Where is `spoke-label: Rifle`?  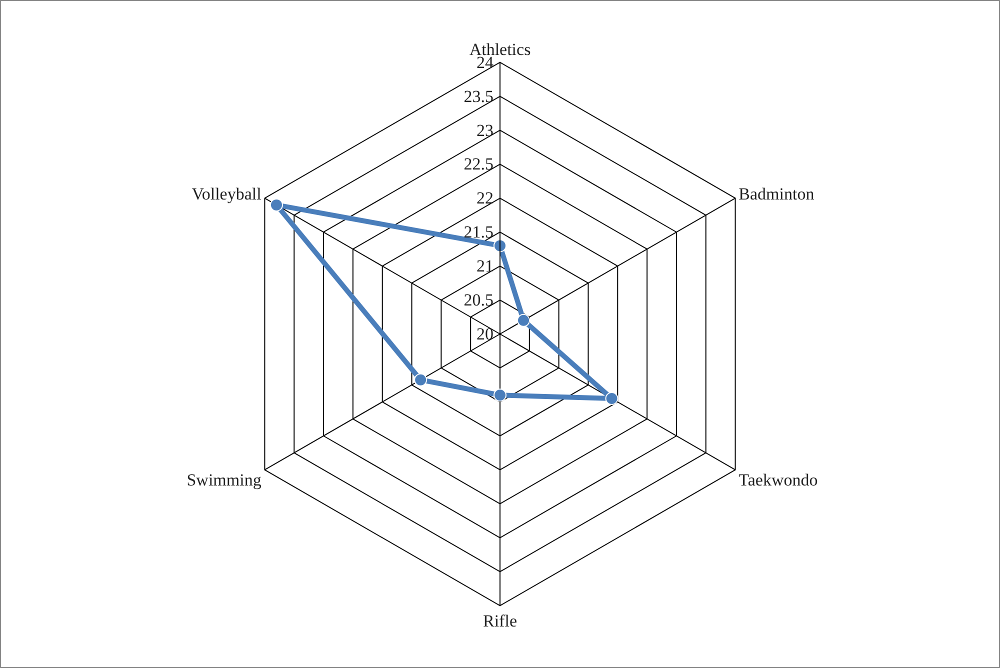
spoke-label: Rifle is located at coordinates (500, 621).